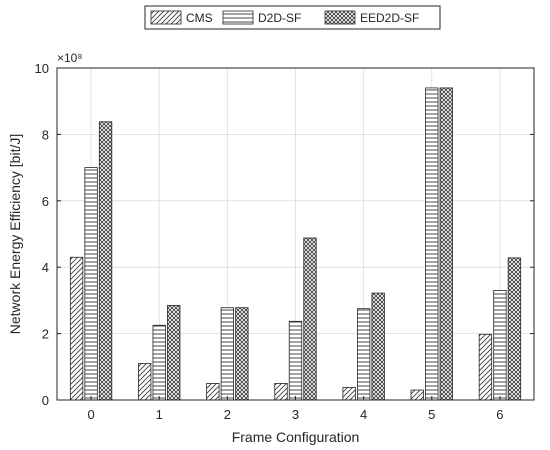 This screenshot has height=450, width=550. Describe the element at coordinates (296, 437) in the screenshot. I see `x-axis-label: Frame Configuration` at that location.